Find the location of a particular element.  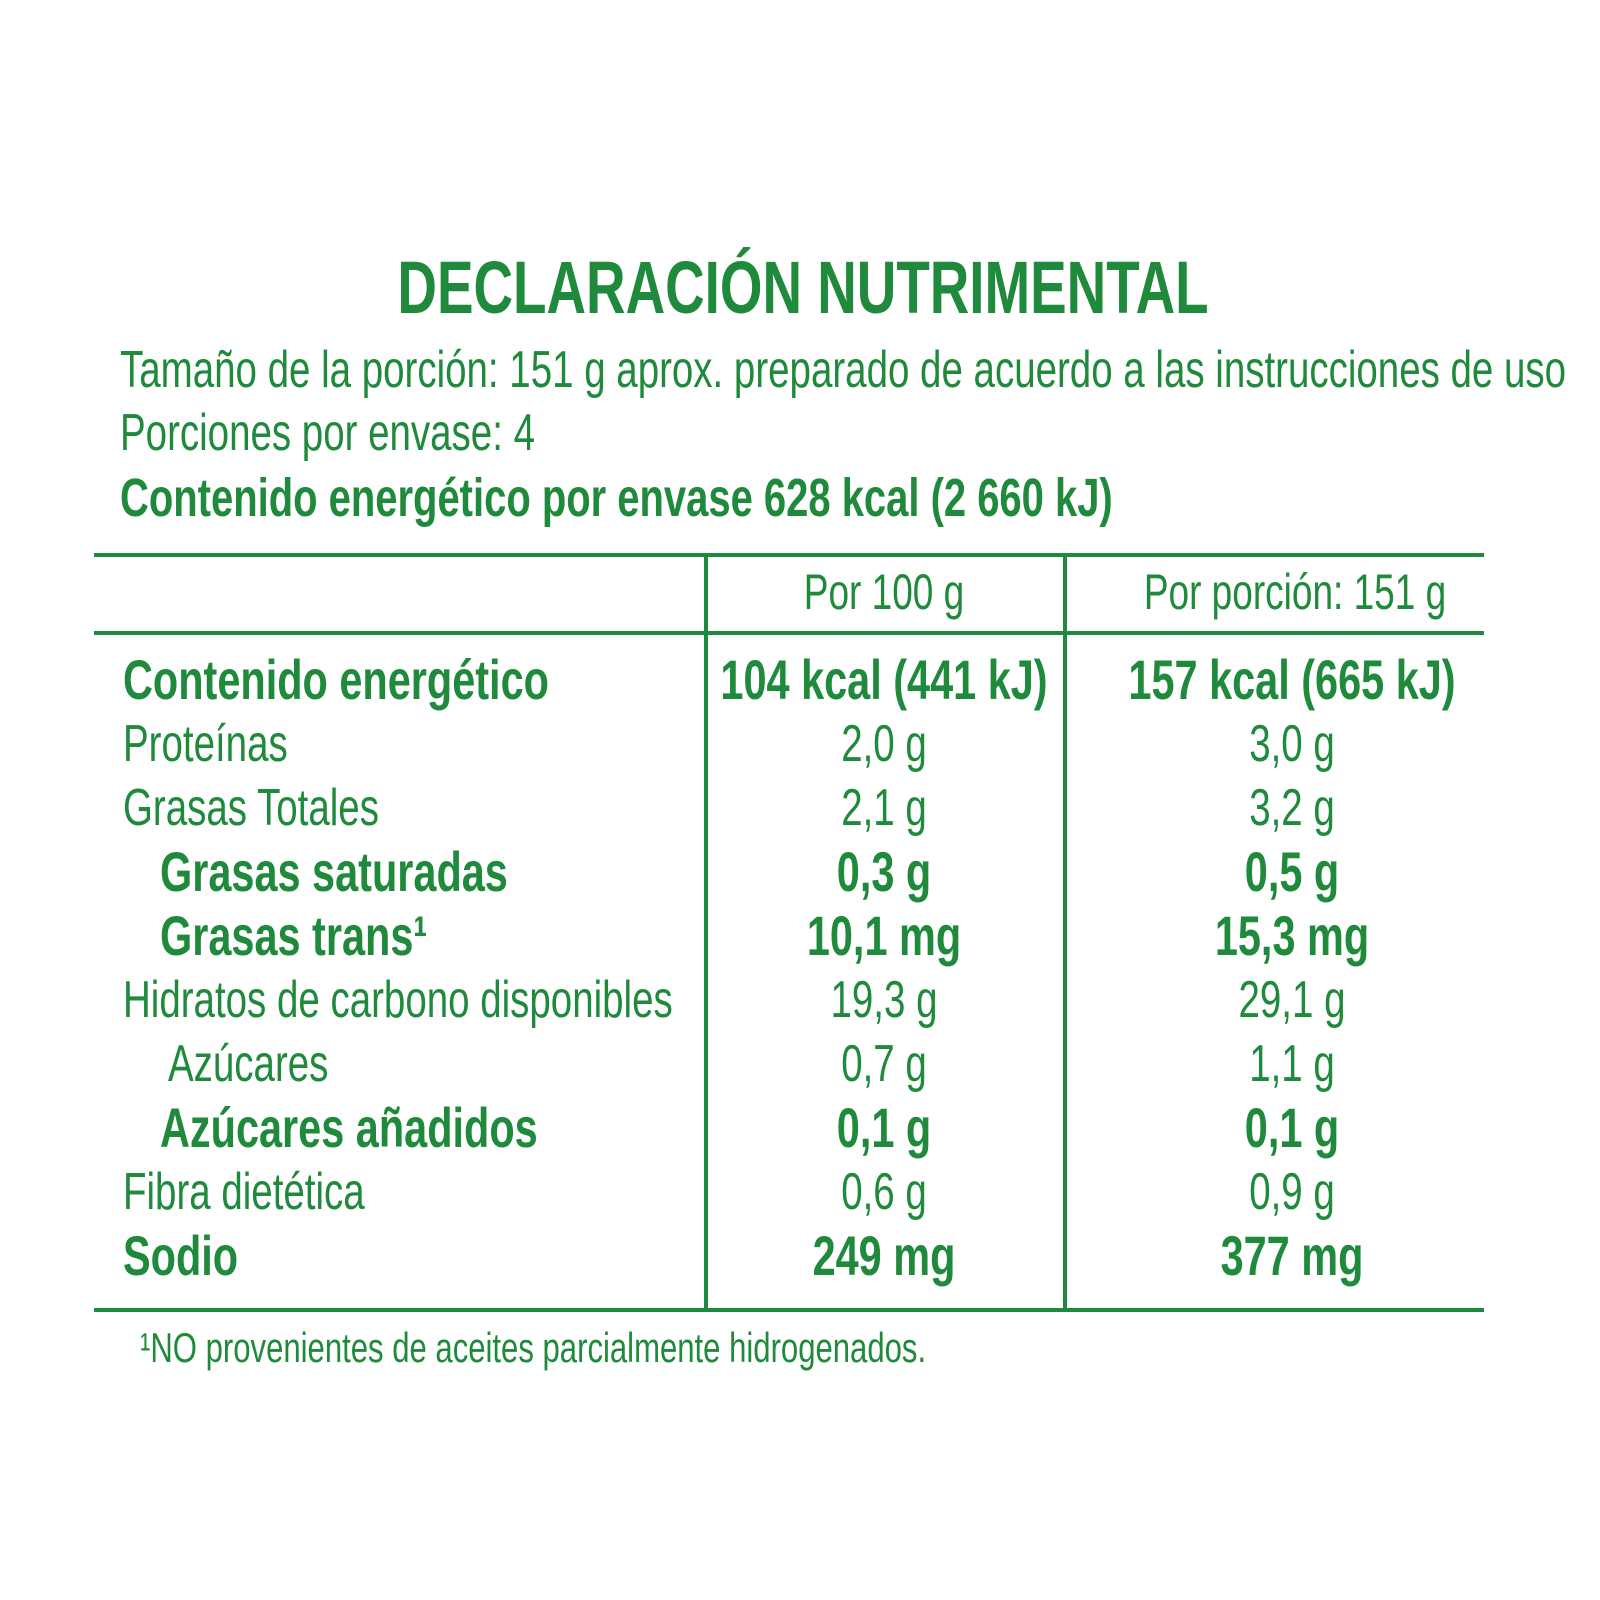

row-label: Azúcares añadidos is located at coordinates (349, 1127).